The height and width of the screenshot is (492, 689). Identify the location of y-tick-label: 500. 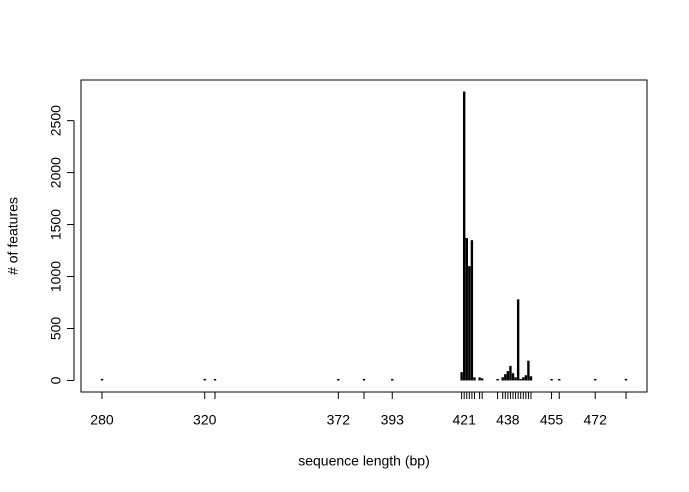
(56, 329).